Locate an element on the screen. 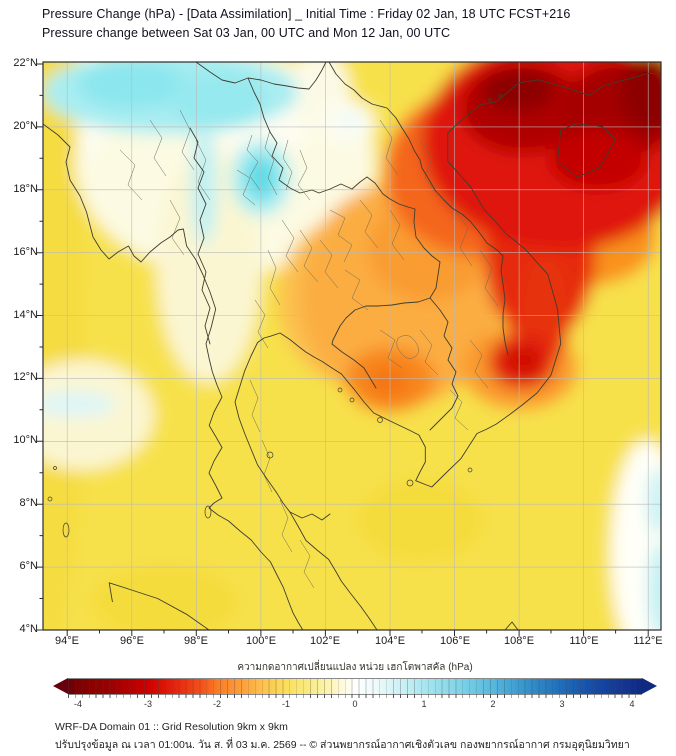  colorbar-left-arrow is located at coordinates (60, 686).